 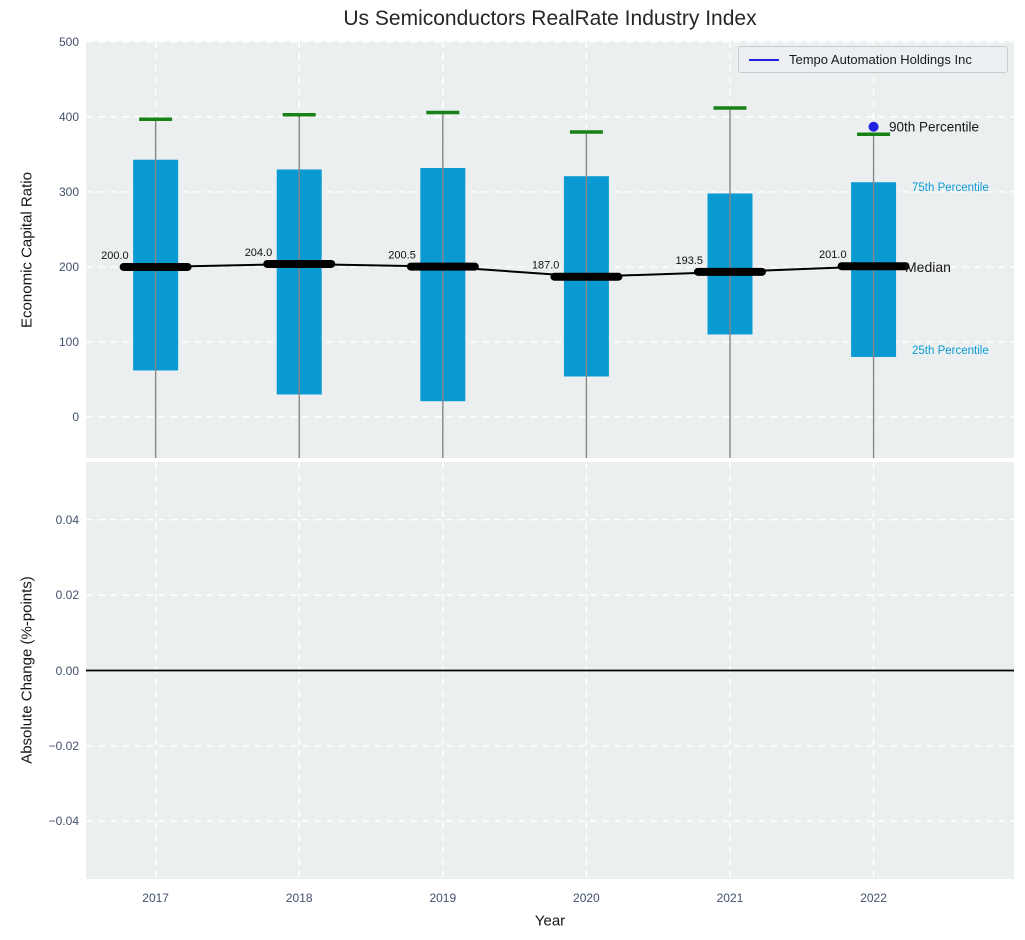 What do you see at coordinates (586, 898) in the screenshot?
I see `x-tick-label-2020: 2020` at bounding box center [586, 898].